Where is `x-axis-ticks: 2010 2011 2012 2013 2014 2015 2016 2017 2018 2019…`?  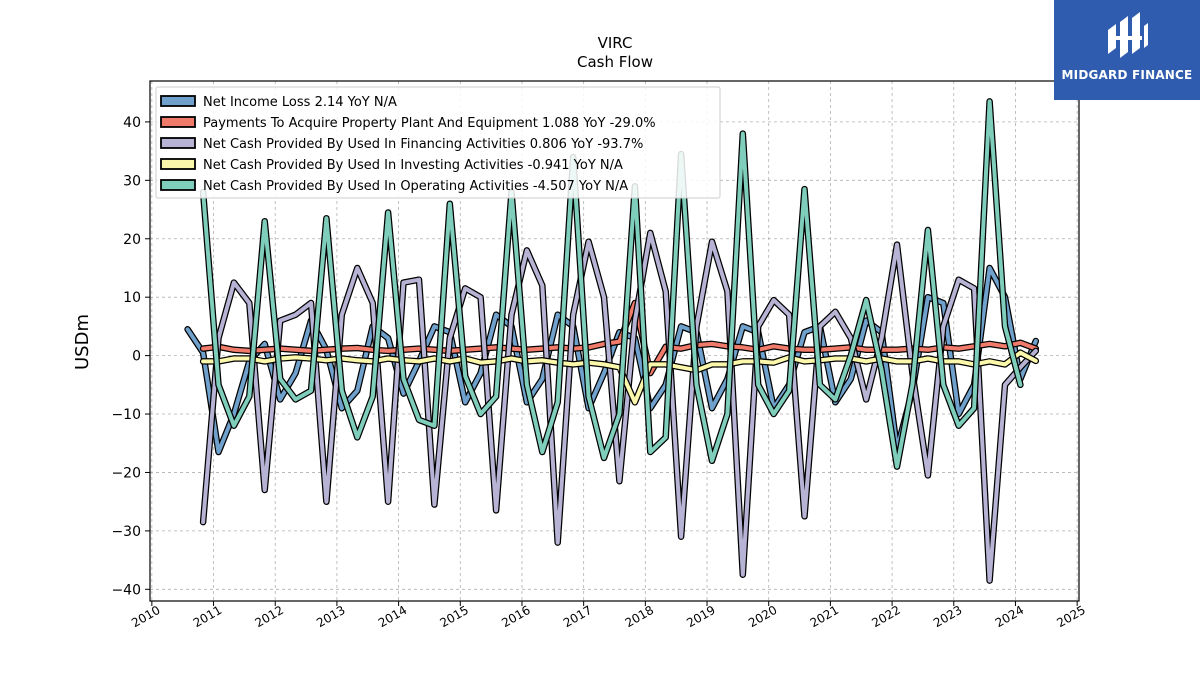 x-axis-ticks: 2010 2011 2012 2013 2014 2015 2016 2017 2018 2019… is located at coordinates (608, 615).